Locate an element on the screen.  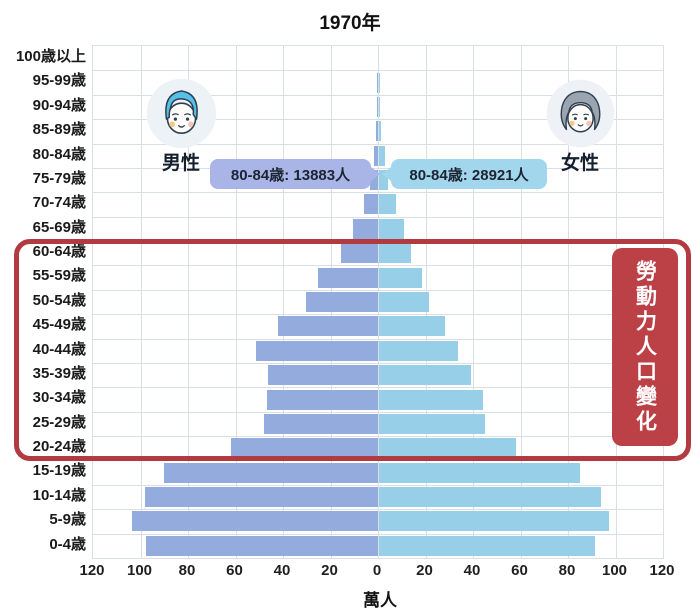
x-axis-tick-11: 100 is located at coordinates (614, 570).